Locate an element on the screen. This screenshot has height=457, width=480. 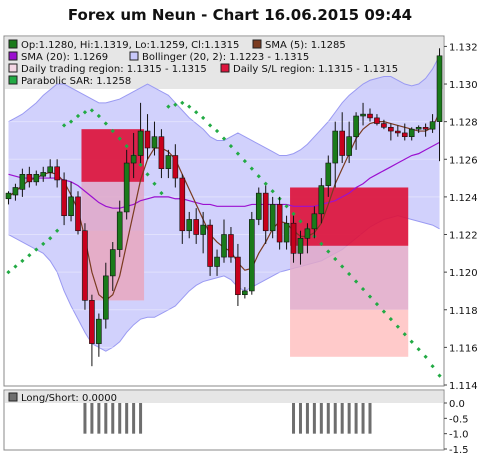
long-short-plot-area: 0.0 -0.5 -1.0 -1.5 is located at coordinates (276, 427).